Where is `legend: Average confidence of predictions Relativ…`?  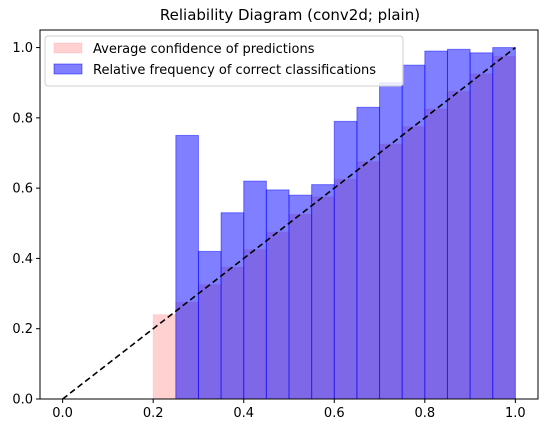 legend: Average confidence of predictions Relativ… is located at coordinates (224, 61).